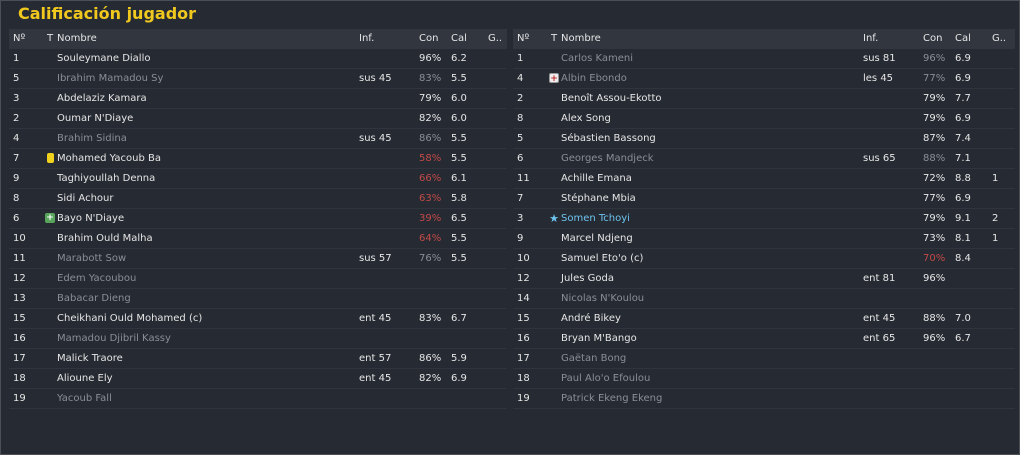 The height and width of the screenshot is (455, 1020). What do you see at coordinates (258, 119) in the screenshot?
I see `player-row: 2 Oumar N'Diaye 82% 6.0` at bounding box center [258, 119].